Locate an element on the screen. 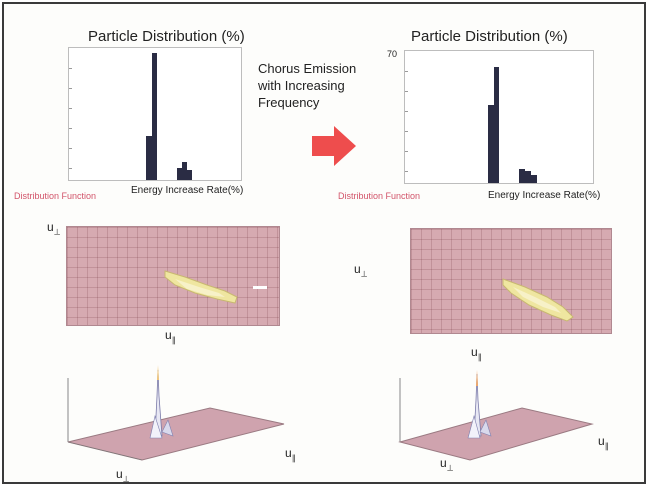  right-3d-surface is located at coordinates (496, 415).